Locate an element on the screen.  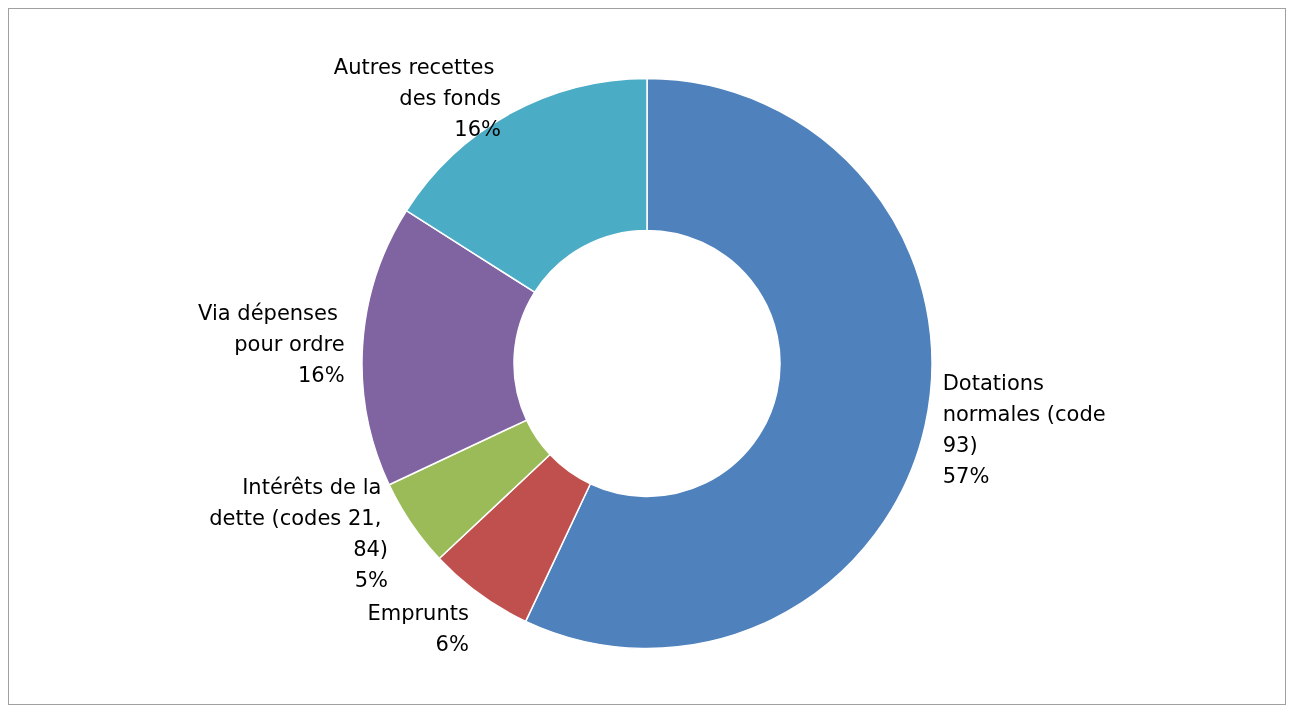
data-label: 16% is located at coordinates (321, 375).